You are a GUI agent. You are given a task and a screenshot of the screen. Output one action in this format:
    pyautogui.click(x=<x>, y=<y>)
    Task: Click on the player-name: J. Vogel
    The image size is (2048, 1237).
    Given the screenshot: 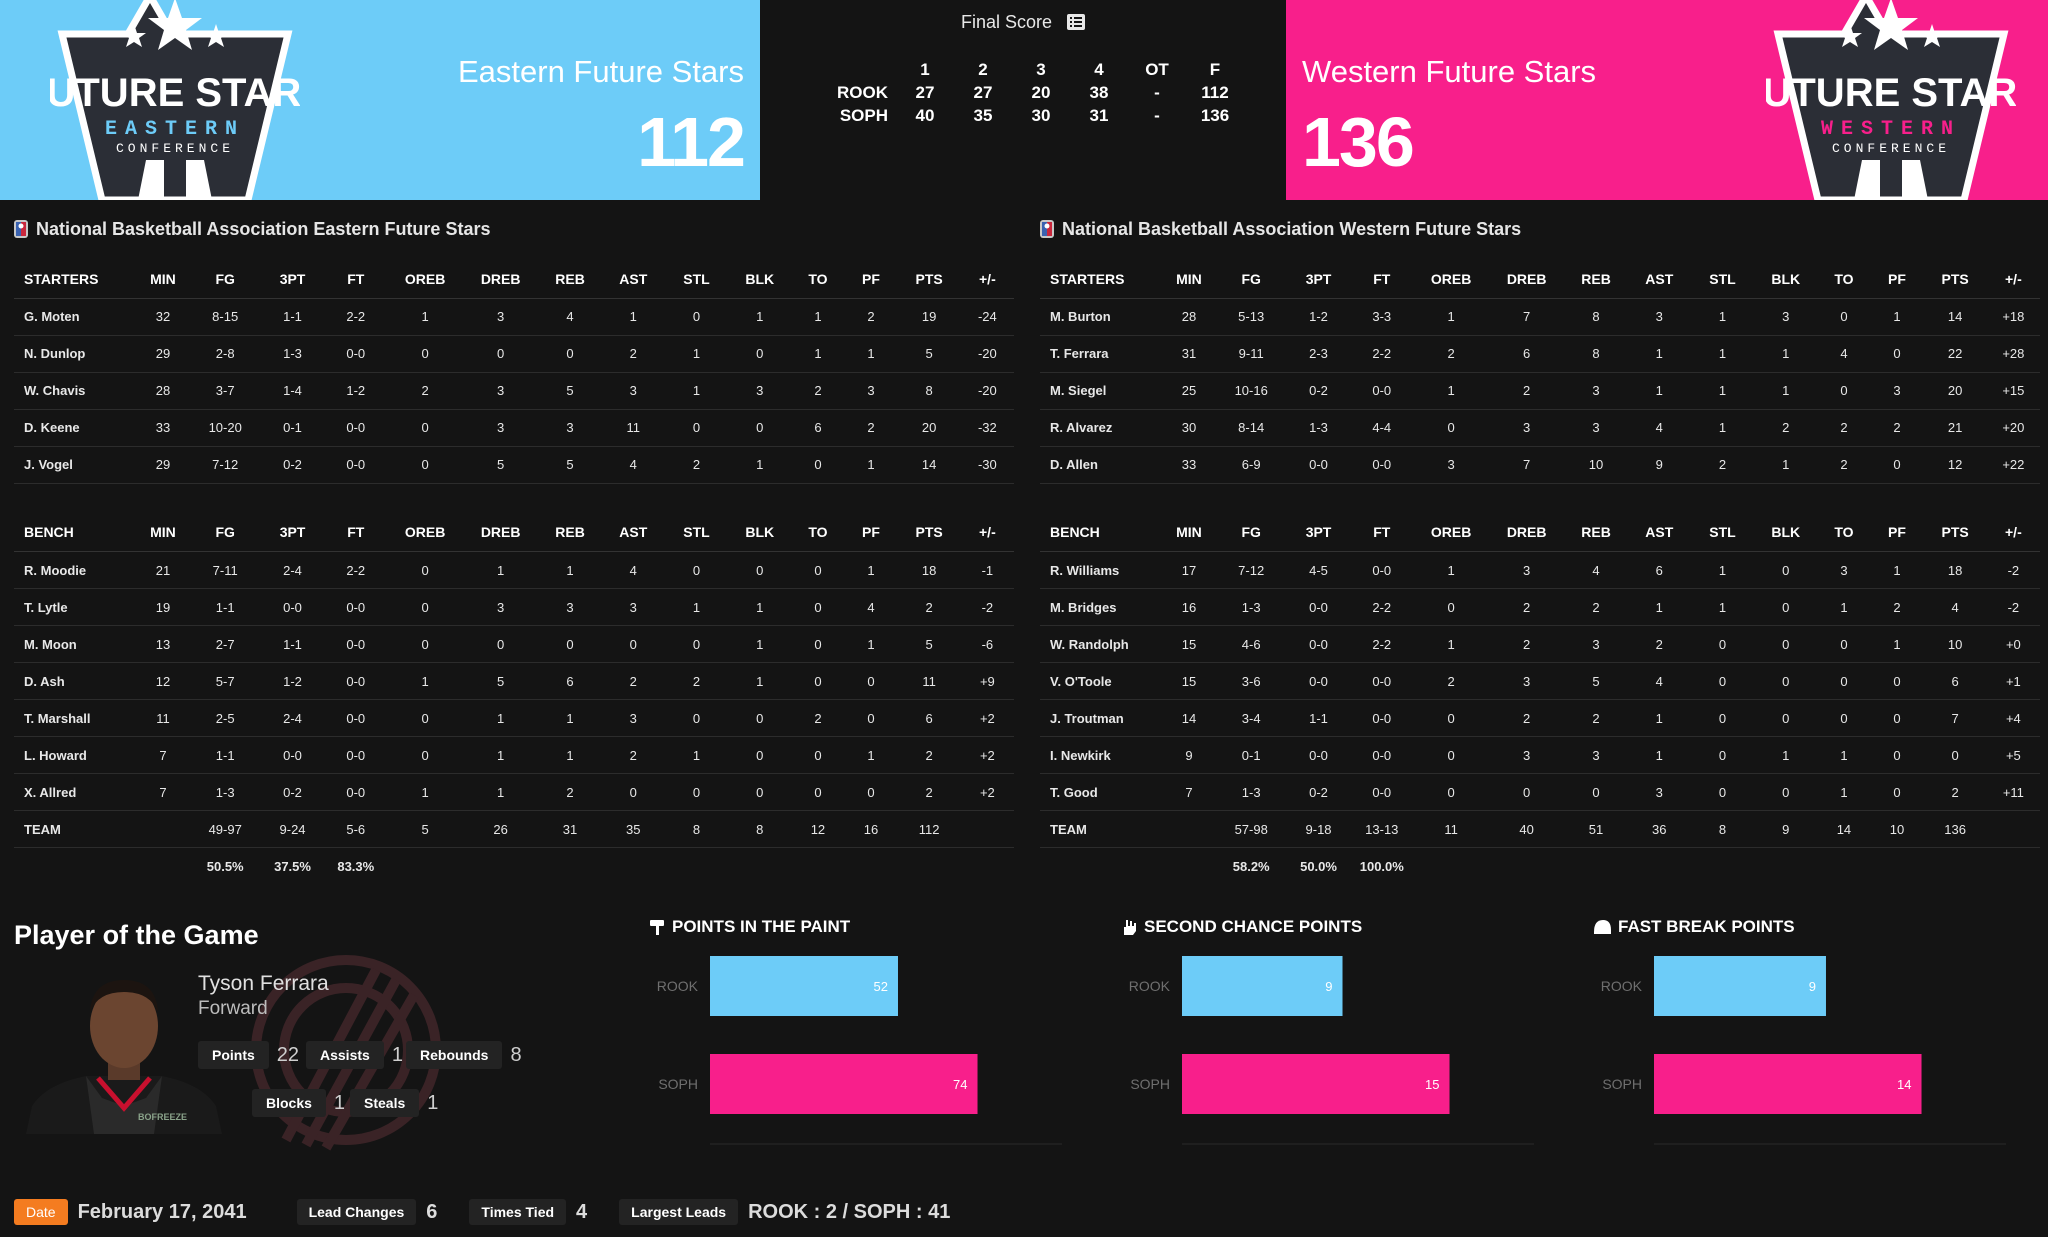 What is the action you would take?
    pyautogui.click(x=75, y=465)
    